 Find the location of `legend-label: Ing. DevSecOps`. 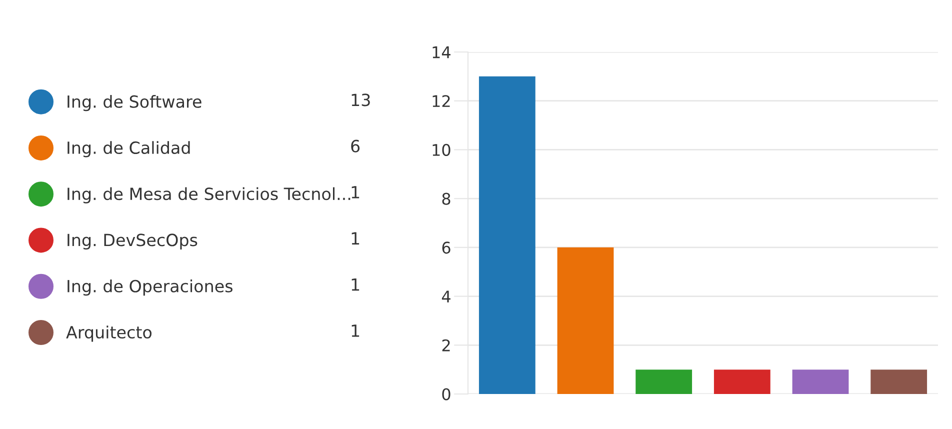

legend-label: Ing. DevSecOps is located at coordinates (133, 242).